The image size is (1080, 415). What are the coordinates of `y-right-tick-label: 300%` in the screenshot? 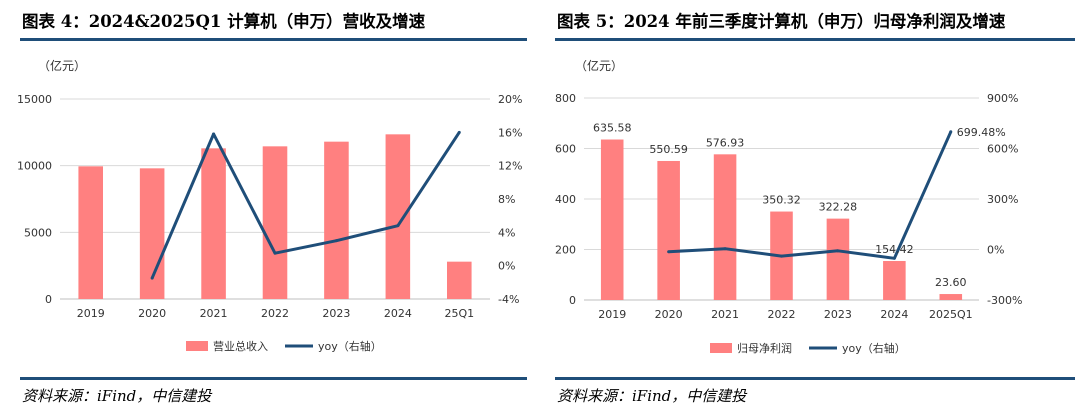 It's located at (1002, 199).